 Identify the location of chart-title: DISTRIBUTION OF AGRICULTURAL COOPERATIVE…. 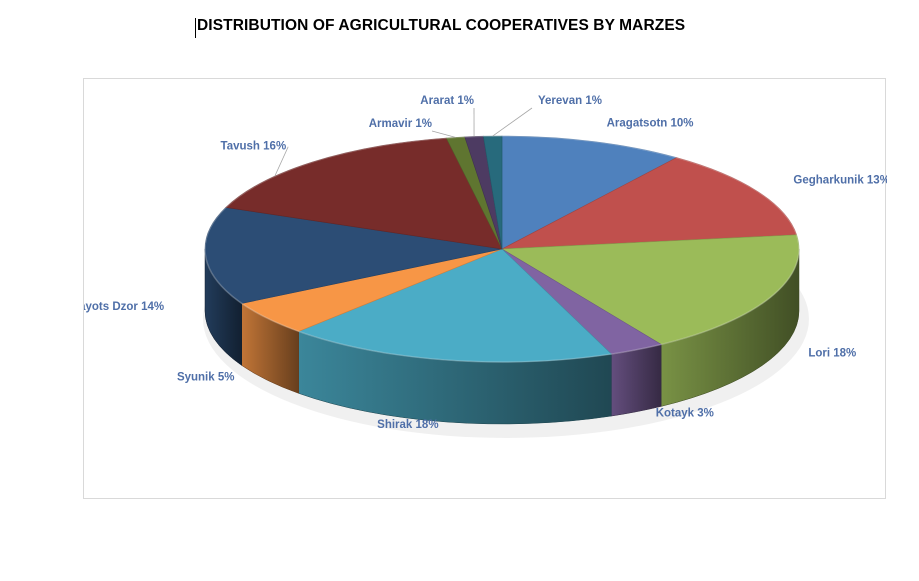
(441, 25).